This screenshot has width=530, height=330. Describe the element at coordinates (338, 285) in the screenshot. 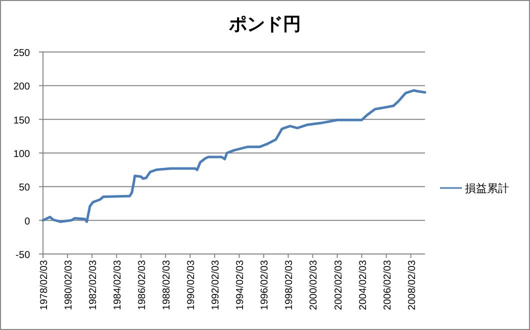

I see `x-tick-label: 2002/02/03` at that location.